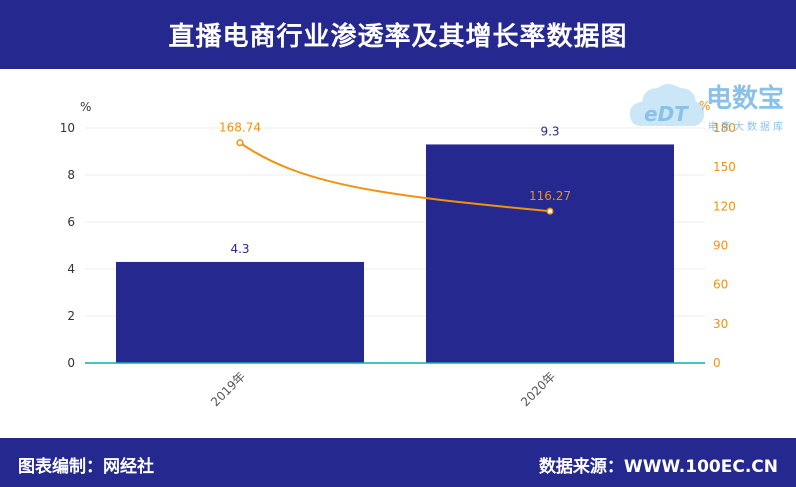 The height and width of the screenshot is (487, 796). I want to click on y-left-tick-label: 4, so click(71, 269).